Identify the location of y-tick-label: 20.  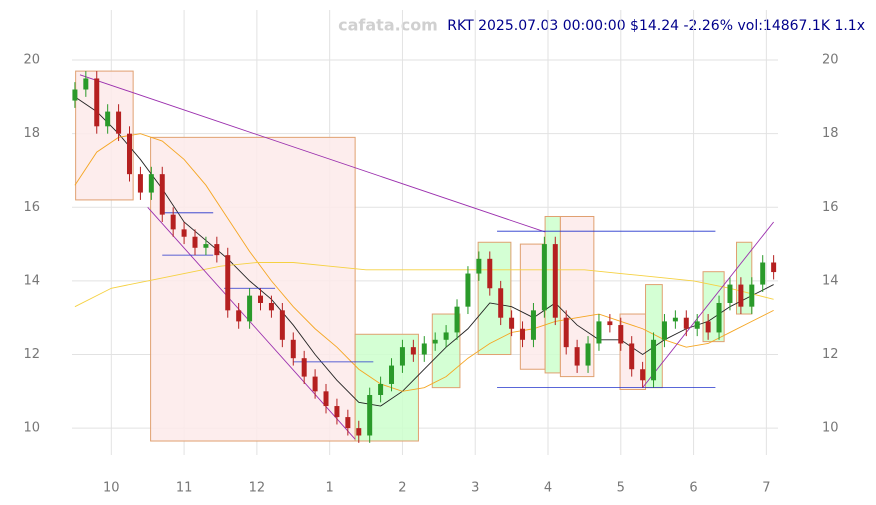
(31, 60).